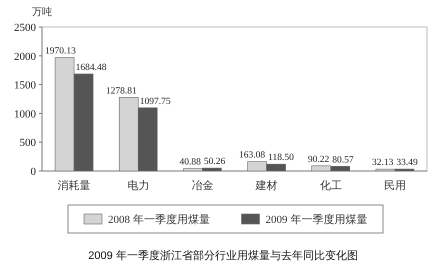 The height and width of the screenshot is (266, 446). What do you see at coordinates (215, 162) in the screenshot?
I see `data-label: 50.26` at bounding box center [215, 162].